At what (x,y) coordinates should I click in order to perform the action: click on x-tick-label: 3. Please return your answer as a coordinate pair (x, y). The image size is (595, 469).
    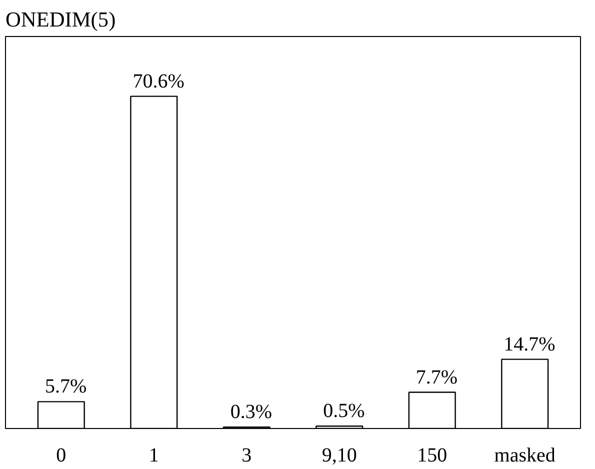
    Looking at the image, I should click on (247, 455).